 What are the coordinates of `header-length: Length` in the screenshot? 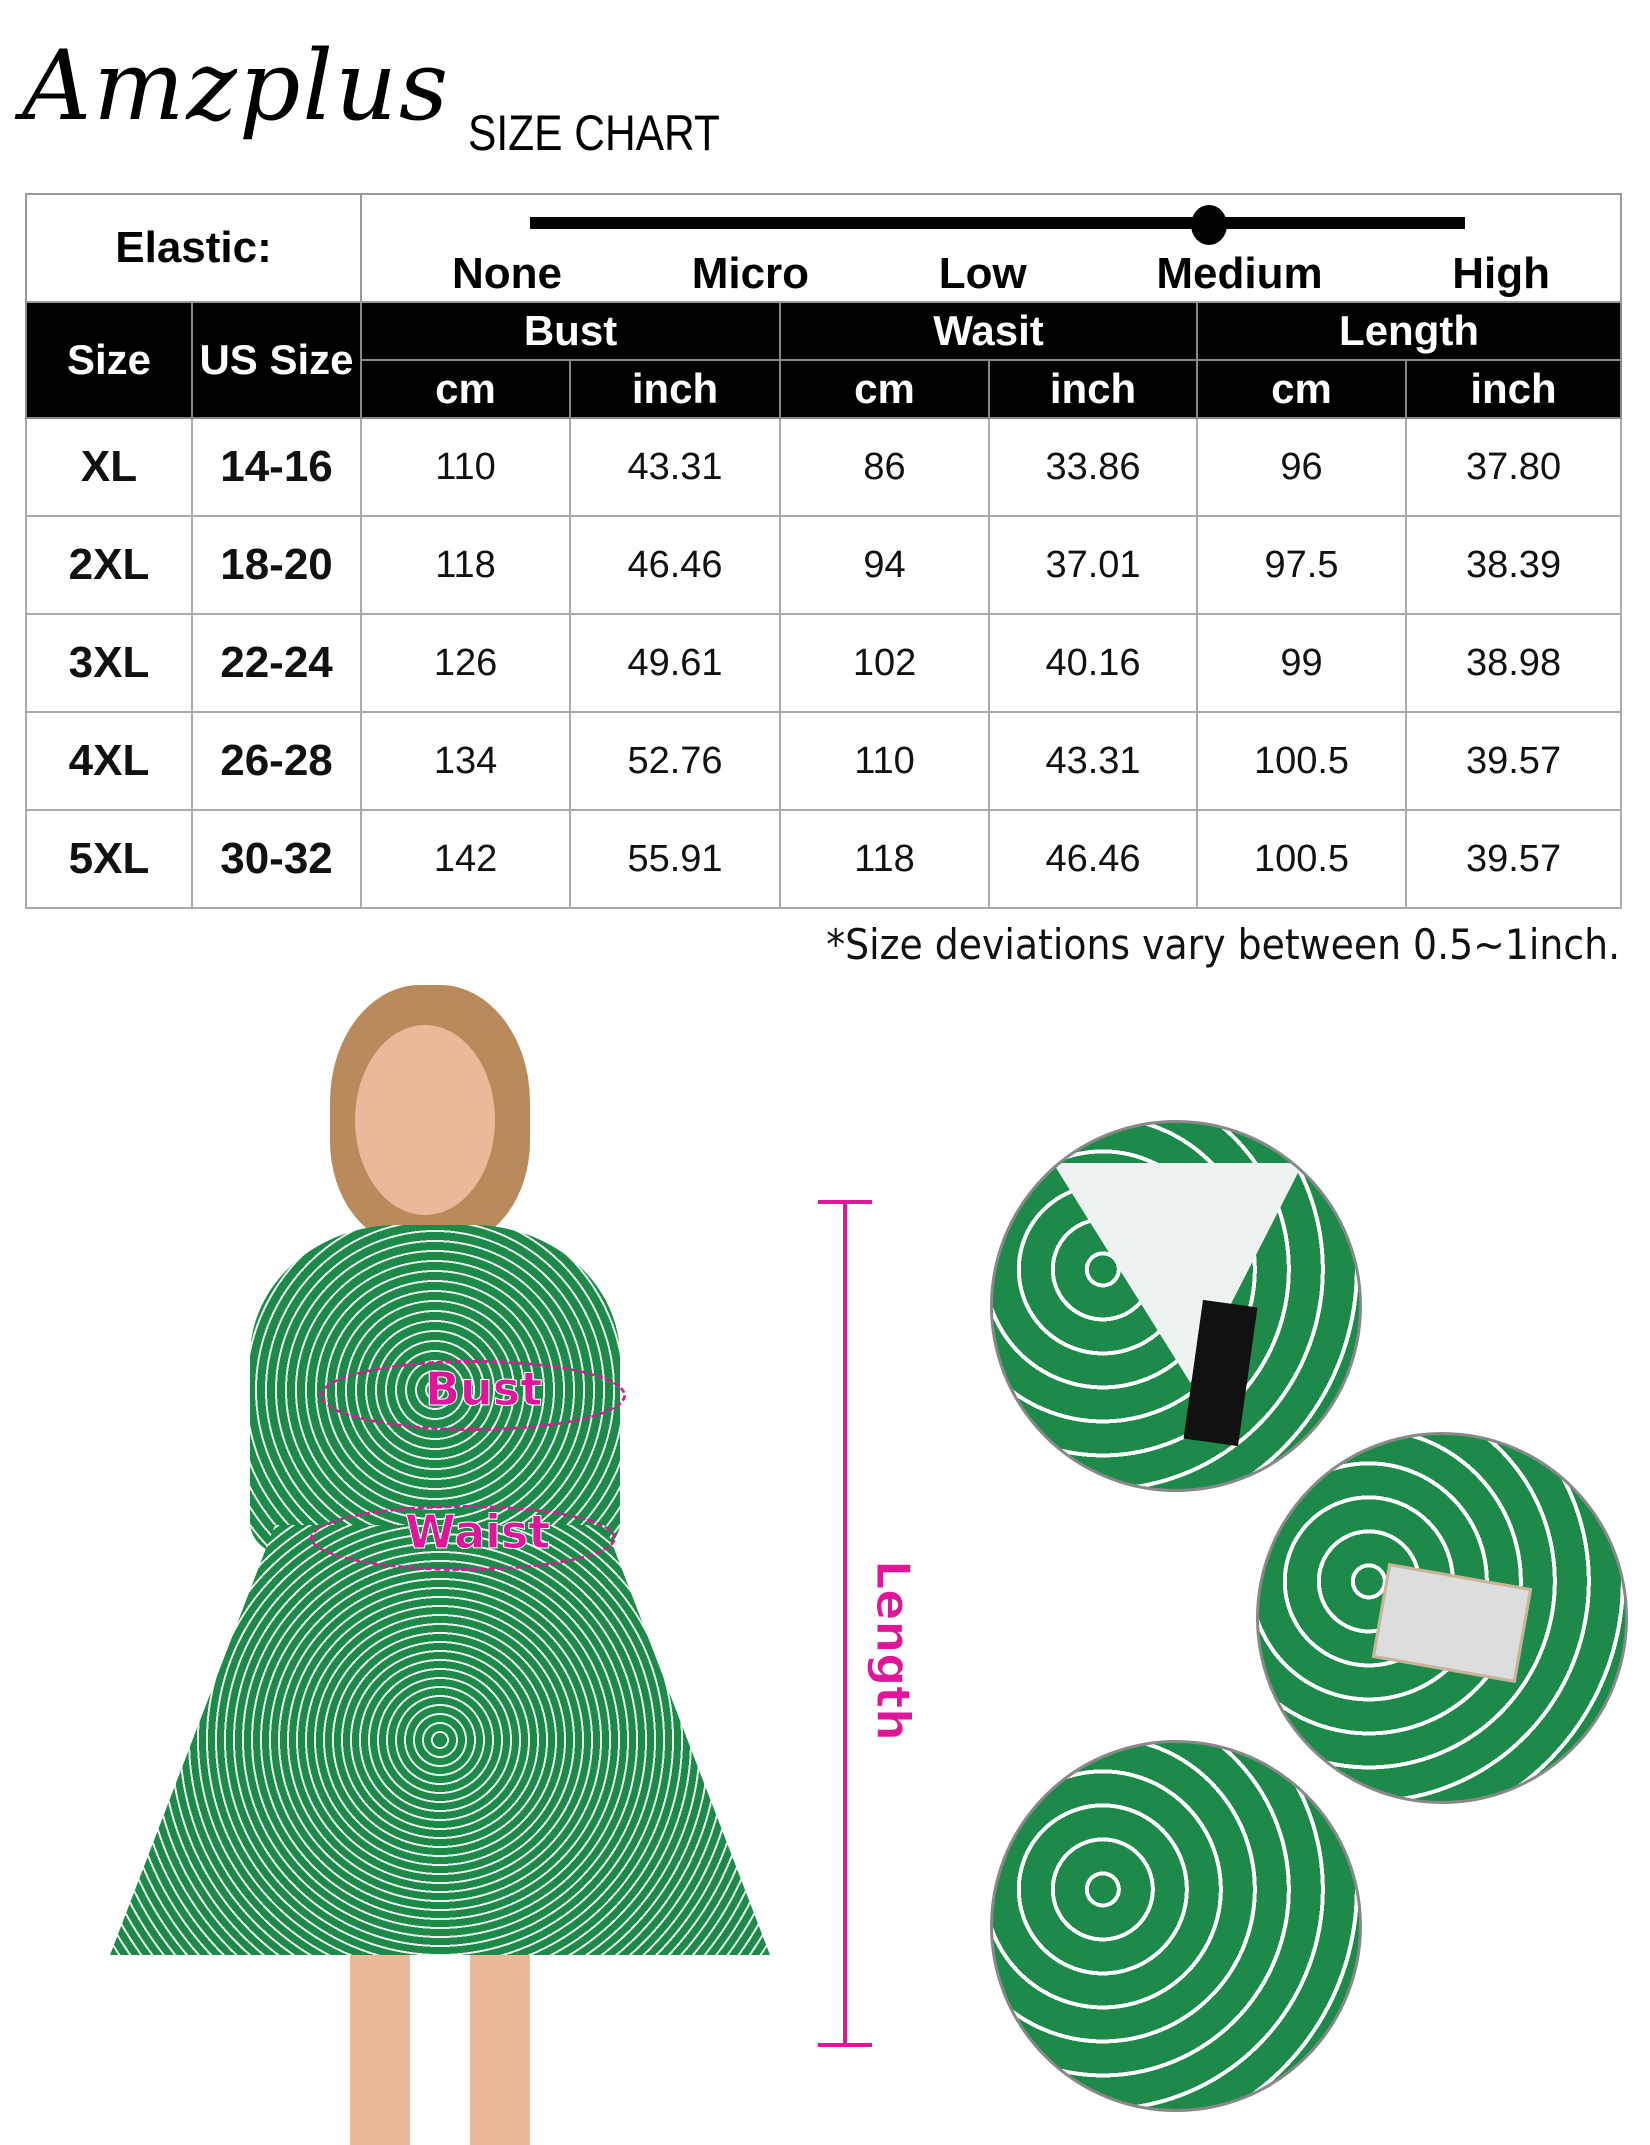 It's located at (1409, 331).